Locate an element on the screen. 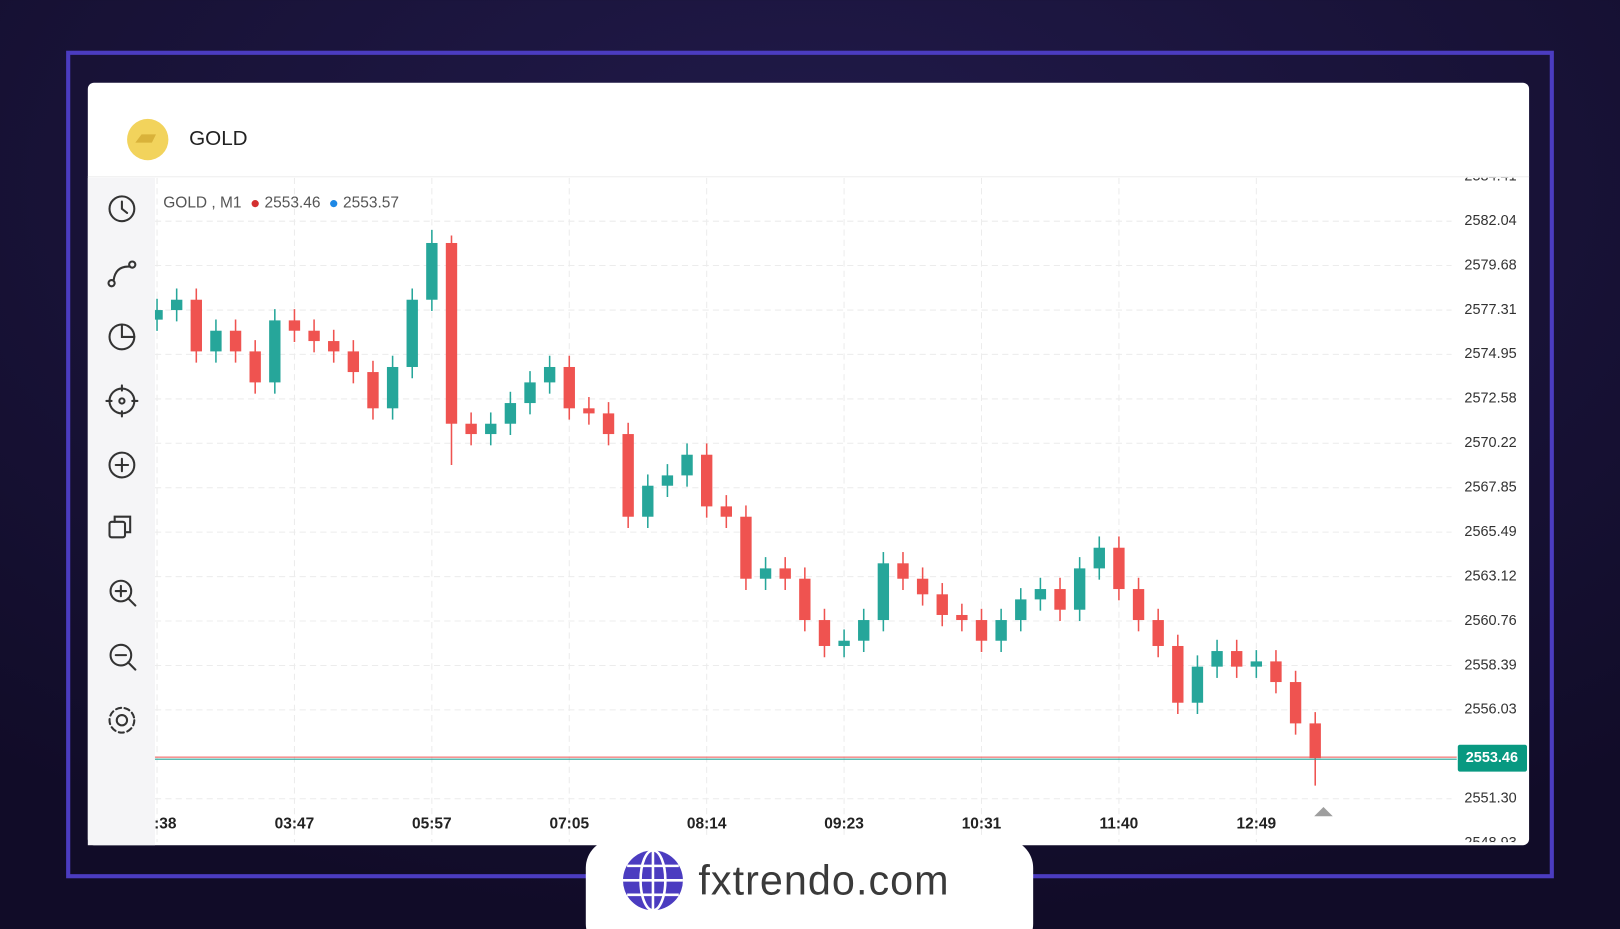 This screenshot has width=1620, height=929. y-tick-label: 2548.93 is located at coordinates (1490, 843).